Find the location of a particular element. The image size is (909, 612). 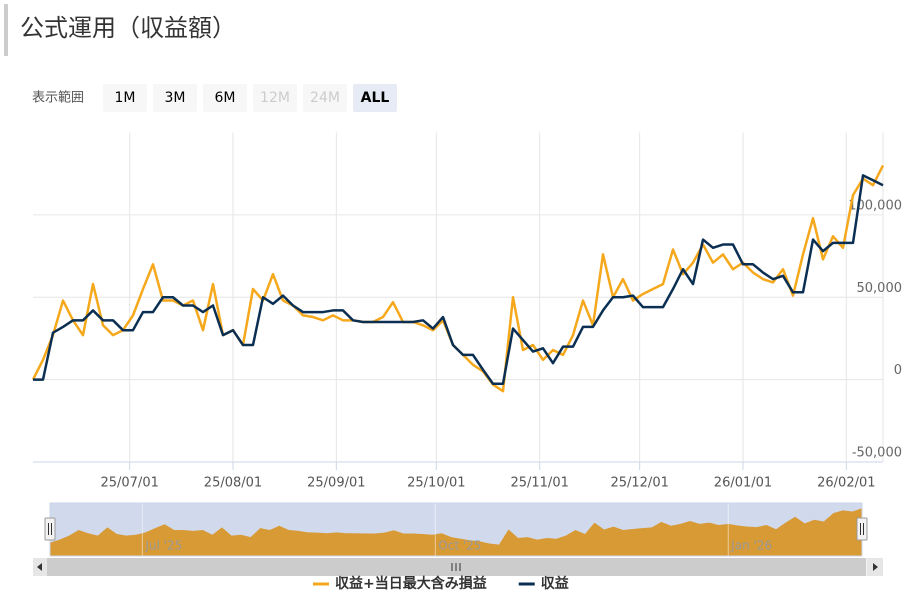

title-bar is located at coordinates (6, 30).